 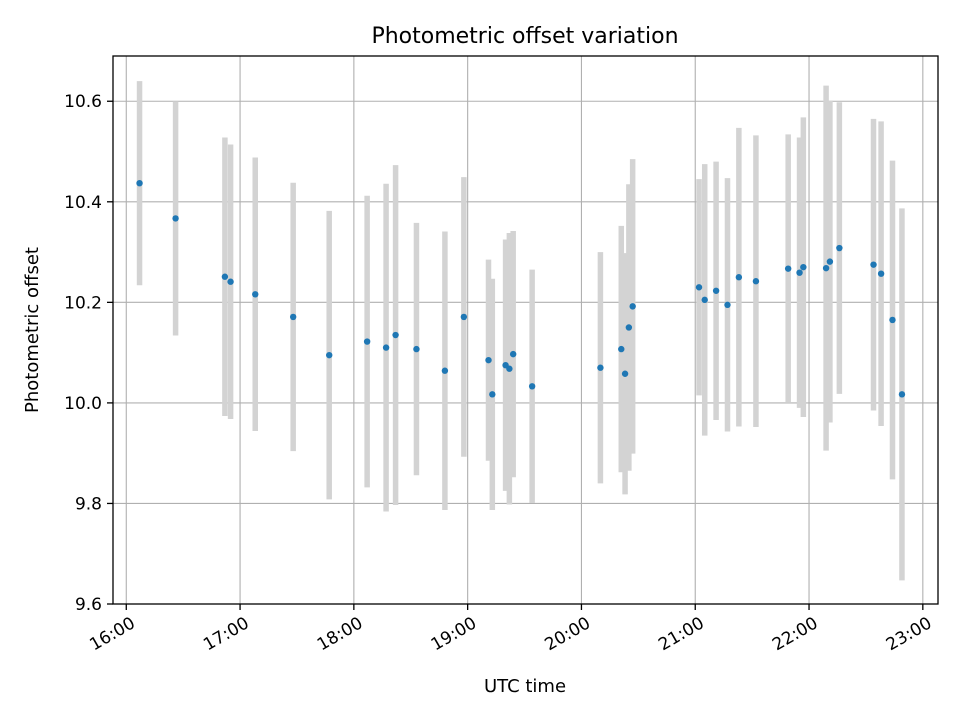 What do you see at coordinates (88, 605) in the screenshot?
I see `y-tick-label: 9.6` at bounding box center [88, 605].